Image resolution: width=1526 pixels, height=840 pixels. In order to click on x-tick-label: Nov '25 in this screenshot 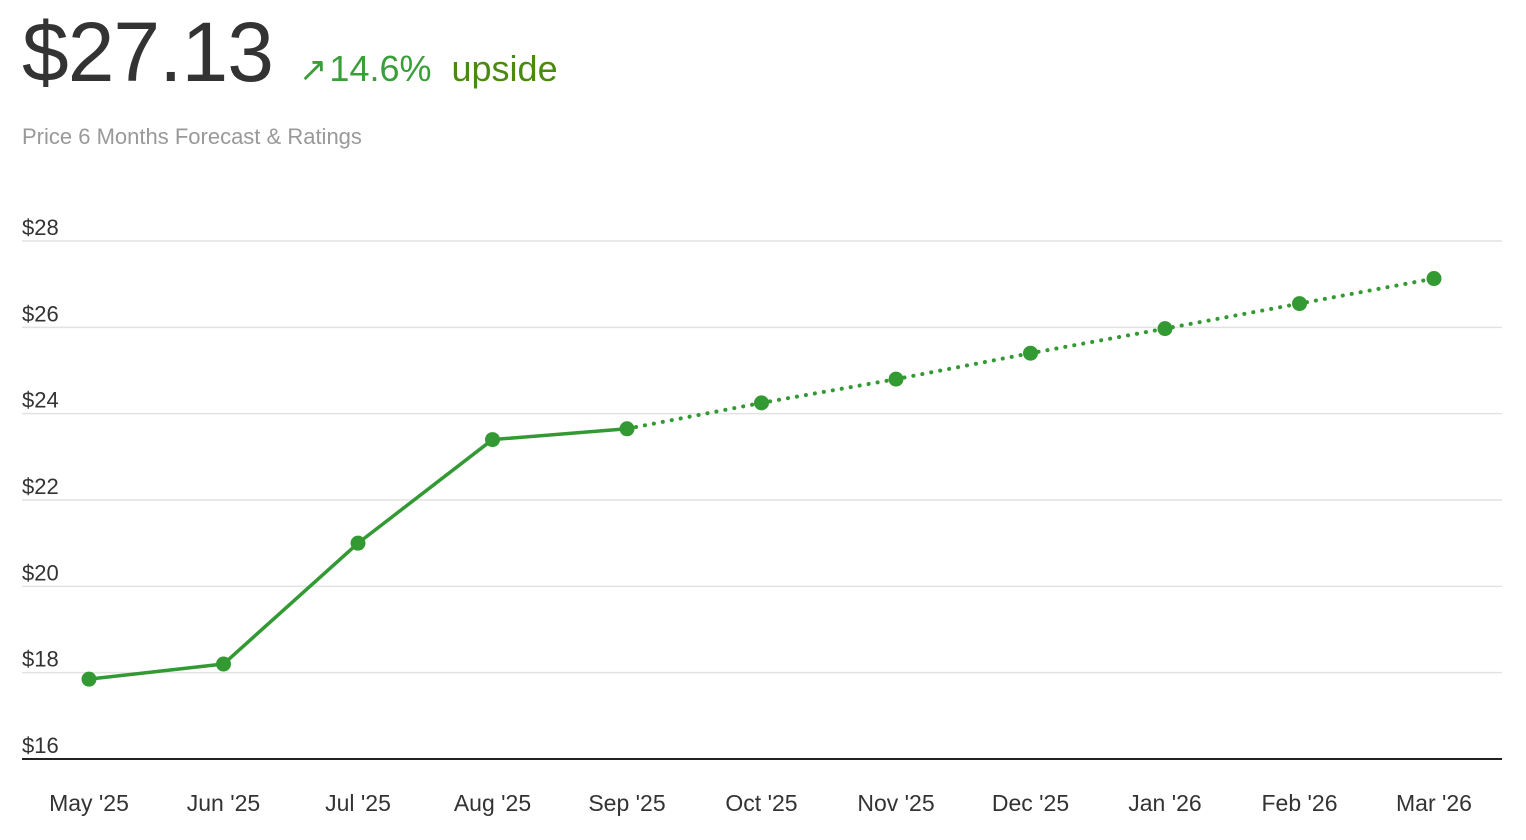, I will do `click(895, 803)`.